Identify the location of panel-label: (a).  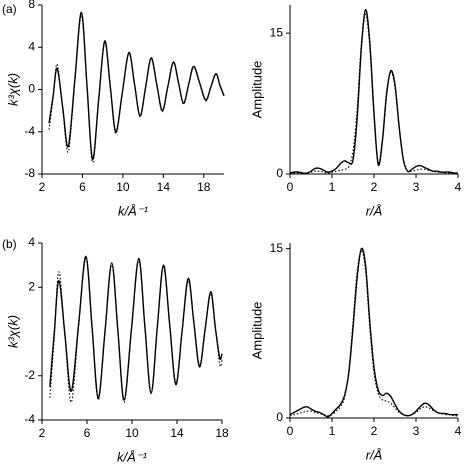
(9, 9).